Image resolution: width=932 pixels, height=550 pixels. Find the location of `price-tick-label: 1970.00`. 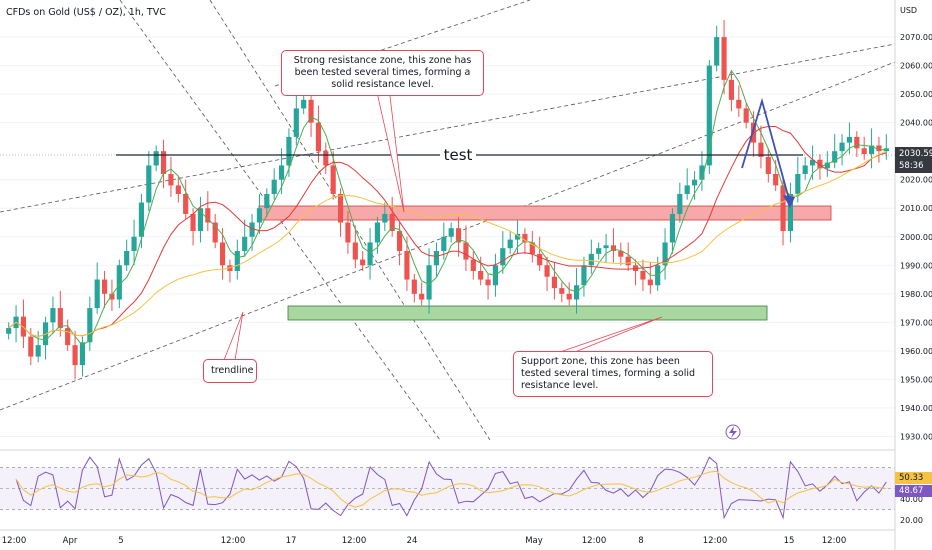

price-tick-label: 1970.00 is located at coordinates (916, 322).